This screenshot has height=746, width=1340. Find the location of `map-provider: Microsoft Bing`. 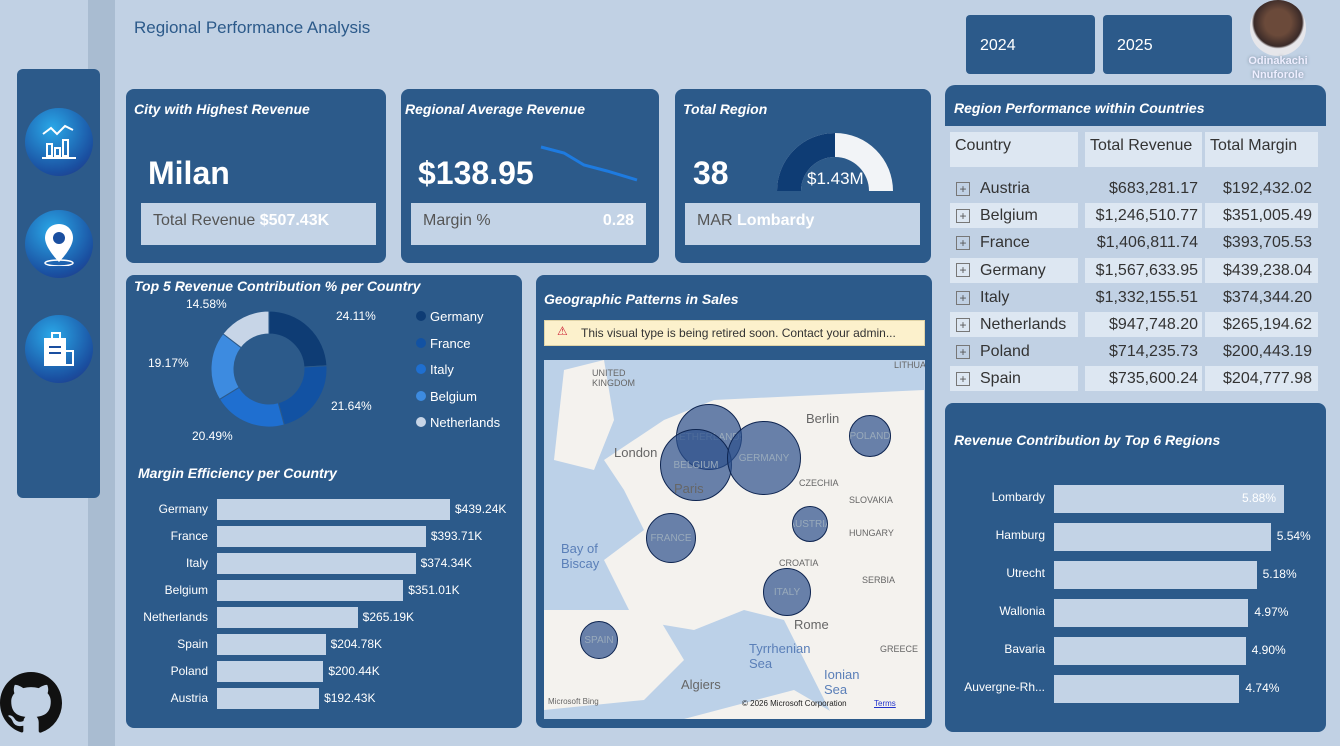

map-provider: Microsoft Bing is located at coordinates (573, 701).